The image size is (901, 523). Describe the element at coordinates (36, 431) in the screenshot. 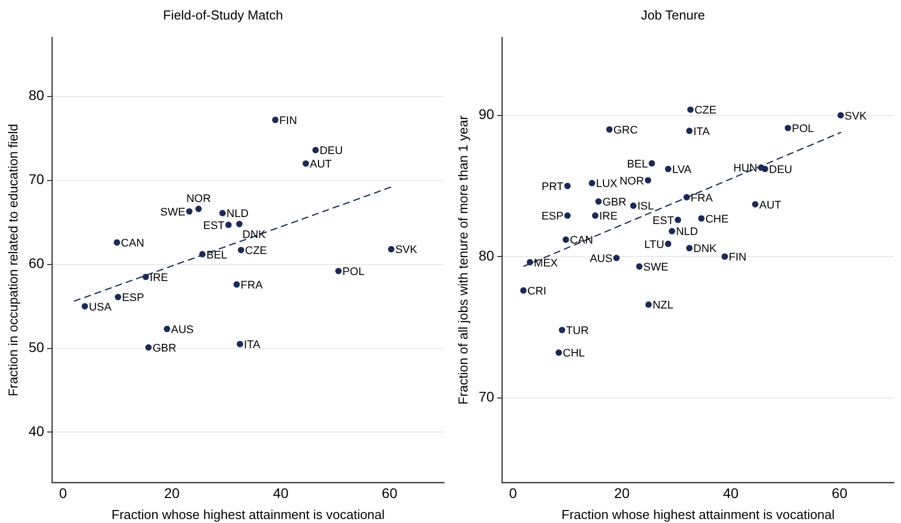

I see `y-tick-label: 40` at that location.